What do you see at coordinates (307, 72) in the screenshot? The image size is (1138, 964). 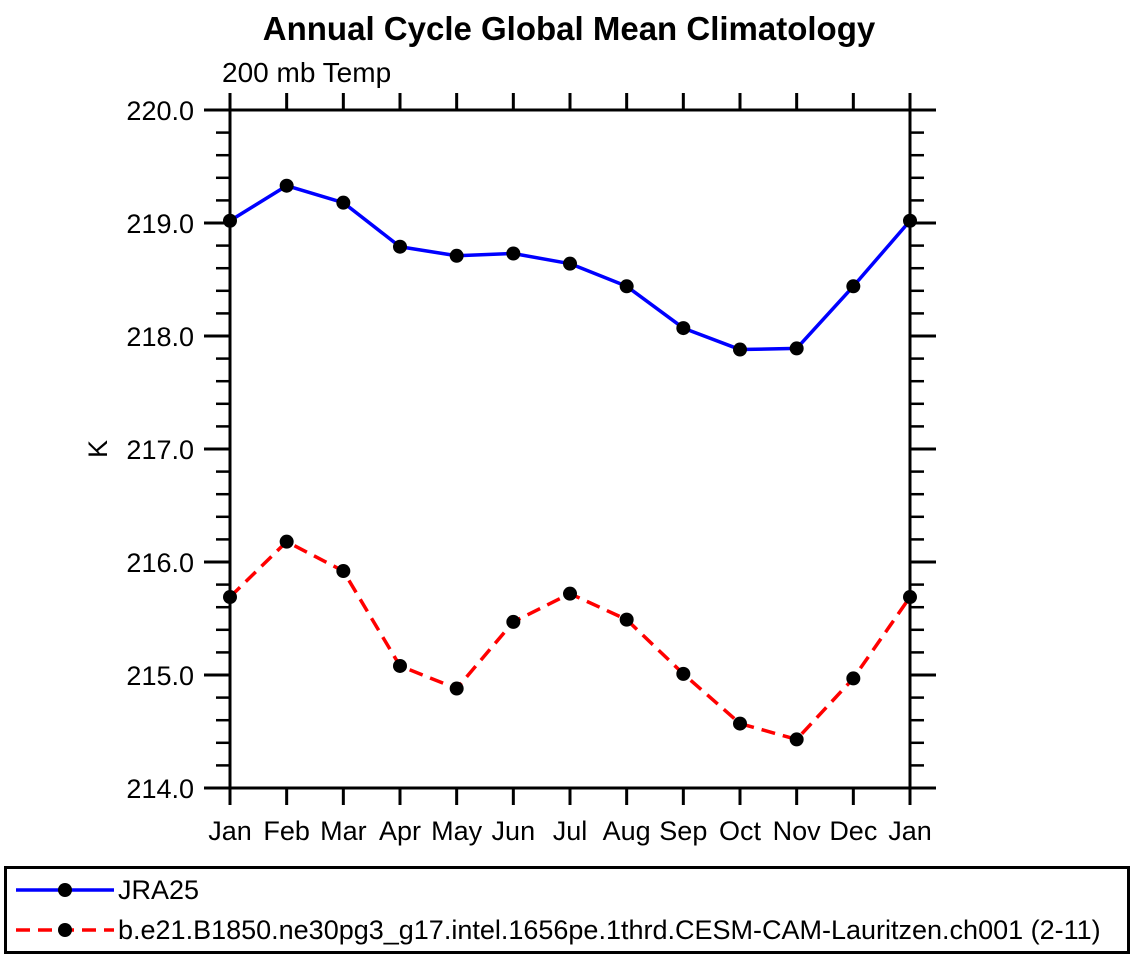 I see `chart-subtitle: 200 mb Temp` at bounding box center [307, 72].